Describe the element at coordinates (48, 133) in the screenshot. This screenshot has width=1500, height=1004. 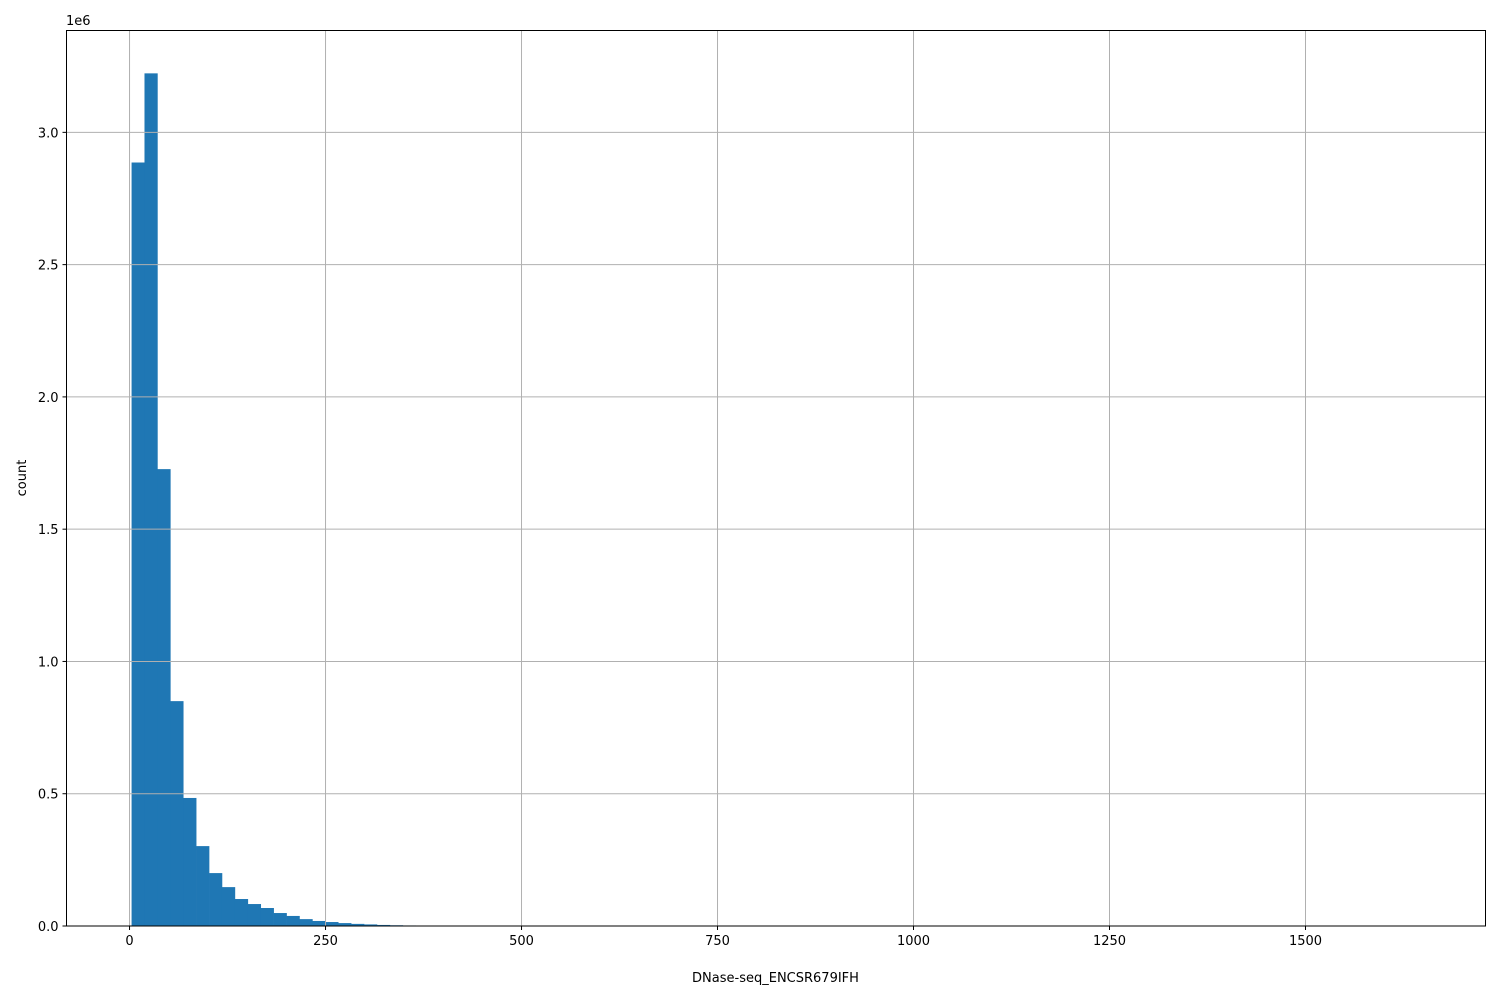
I see `y-tick-label: 3.0` at that location.